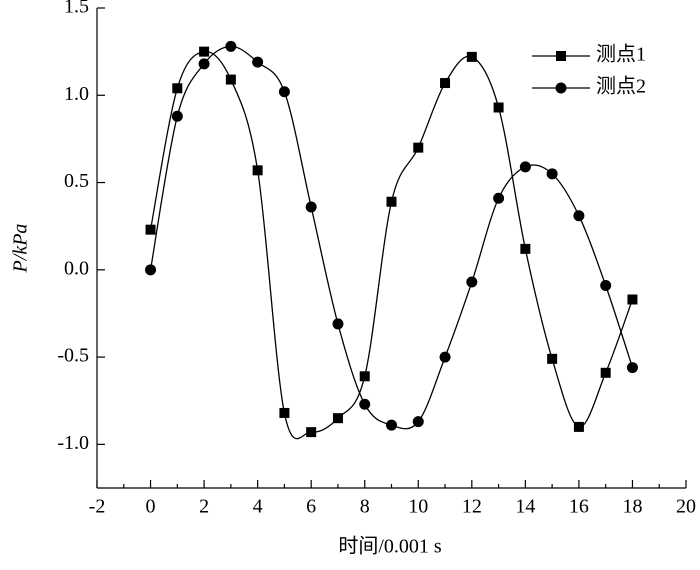  What do you see at coordinates (21, 249) in the screenshot?
I see `y-axis-label: P/kPa` at bounding box center [21, 249].